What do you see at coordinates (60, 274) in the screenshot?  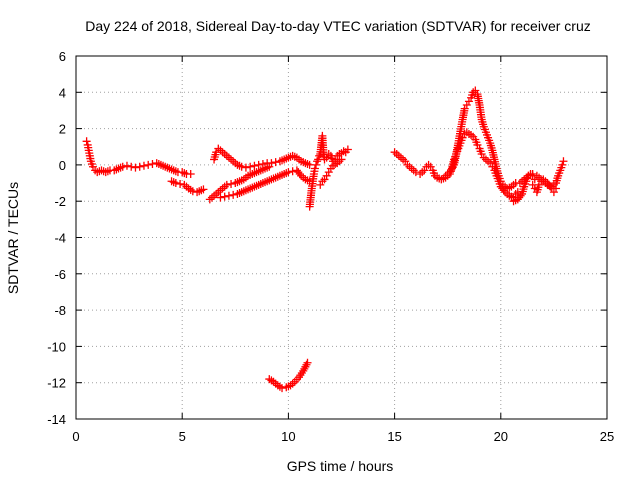 I see `y-tick-label: -6` at bounding box center [60, 274].